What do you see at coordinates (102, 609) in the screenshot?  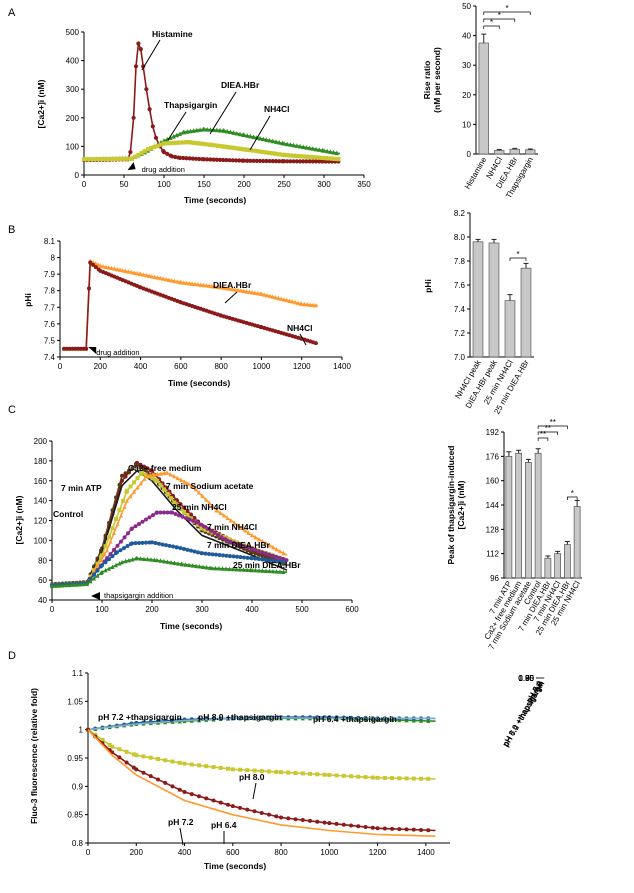 I see `x-tick-label: 100` at bounding box center [102, 609].